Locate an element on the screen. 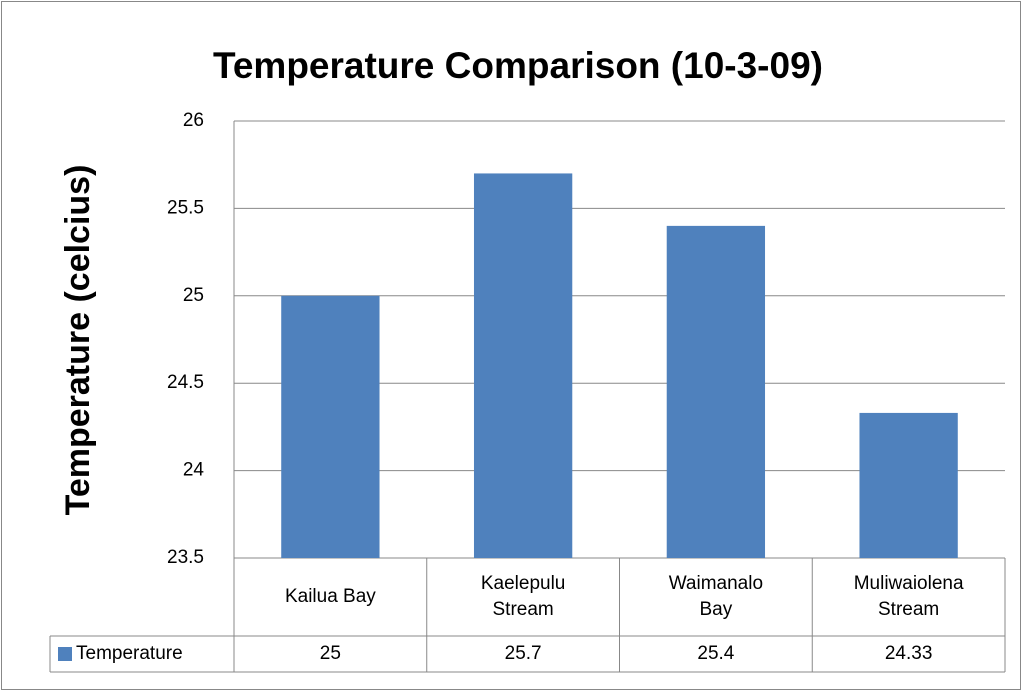 The width and height of the screenshot is (1023, 692). data-table-value: 24.33 is located at coordinates (908, 653).